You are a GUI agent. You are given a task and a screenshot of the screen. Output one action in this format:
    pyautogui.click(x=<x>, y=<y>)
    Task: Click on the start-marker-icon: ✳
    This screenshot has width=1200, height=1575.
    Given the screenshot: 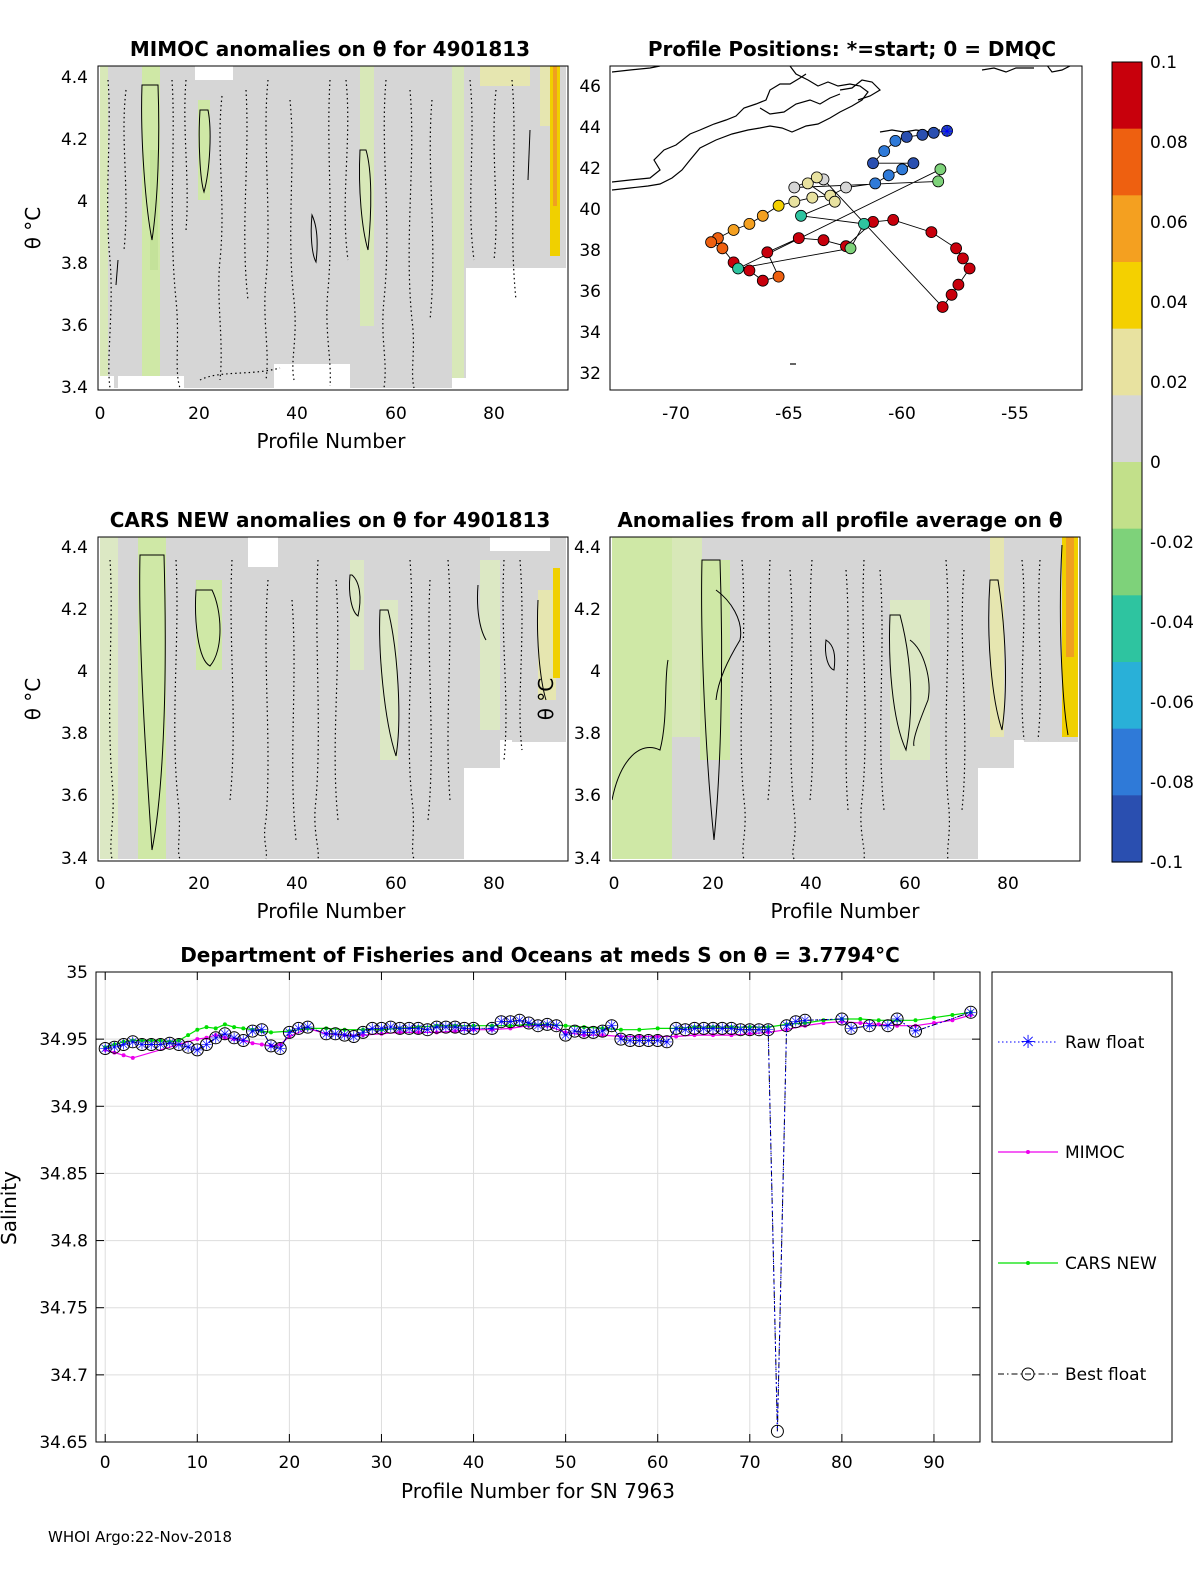 What is the action you would take?
    pyautogui.click(x=946, y=131)
    